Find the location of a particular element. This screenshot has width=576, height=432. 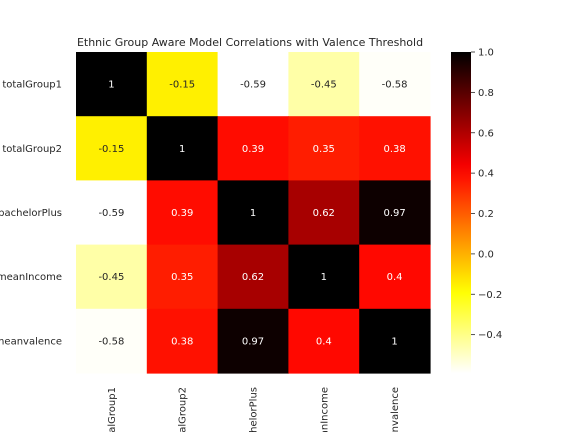

y-tick-label: totalGroup1 is located at coordinates (32, 85).